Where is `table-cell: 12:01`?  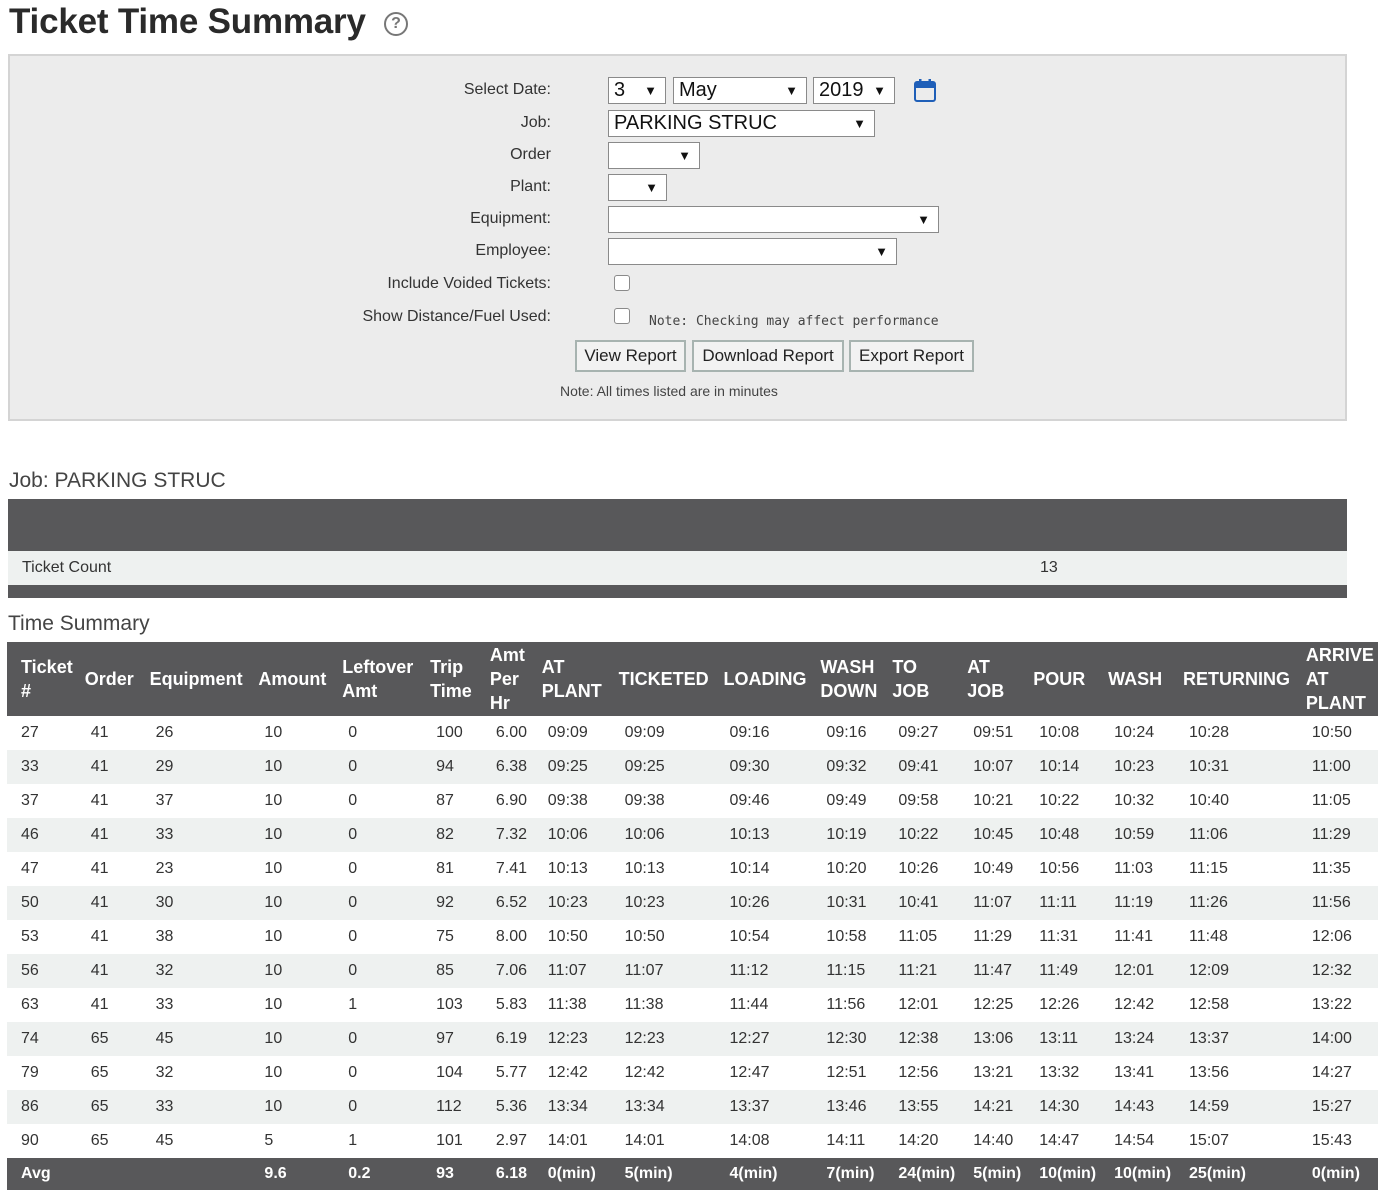 table-cell: 12:01 is located at coordinates (922, 1005).